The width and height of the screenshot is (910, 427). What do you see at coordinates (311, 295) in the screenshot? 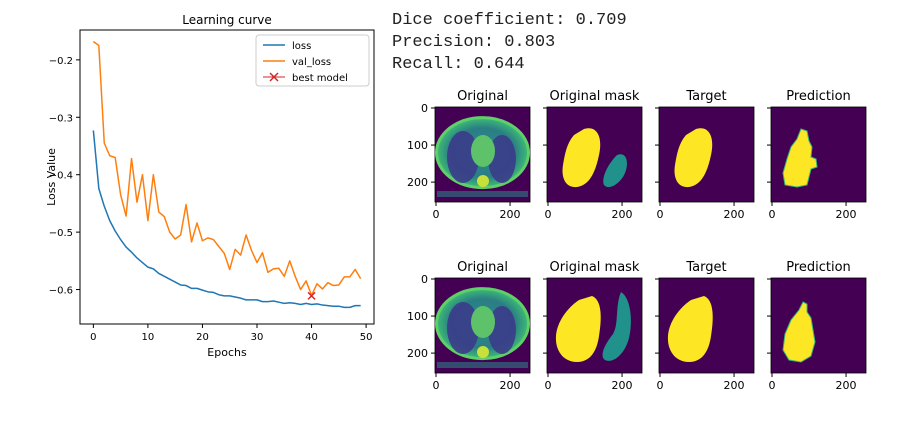
I see `best-model-marker` at bounding box center [311, 295].